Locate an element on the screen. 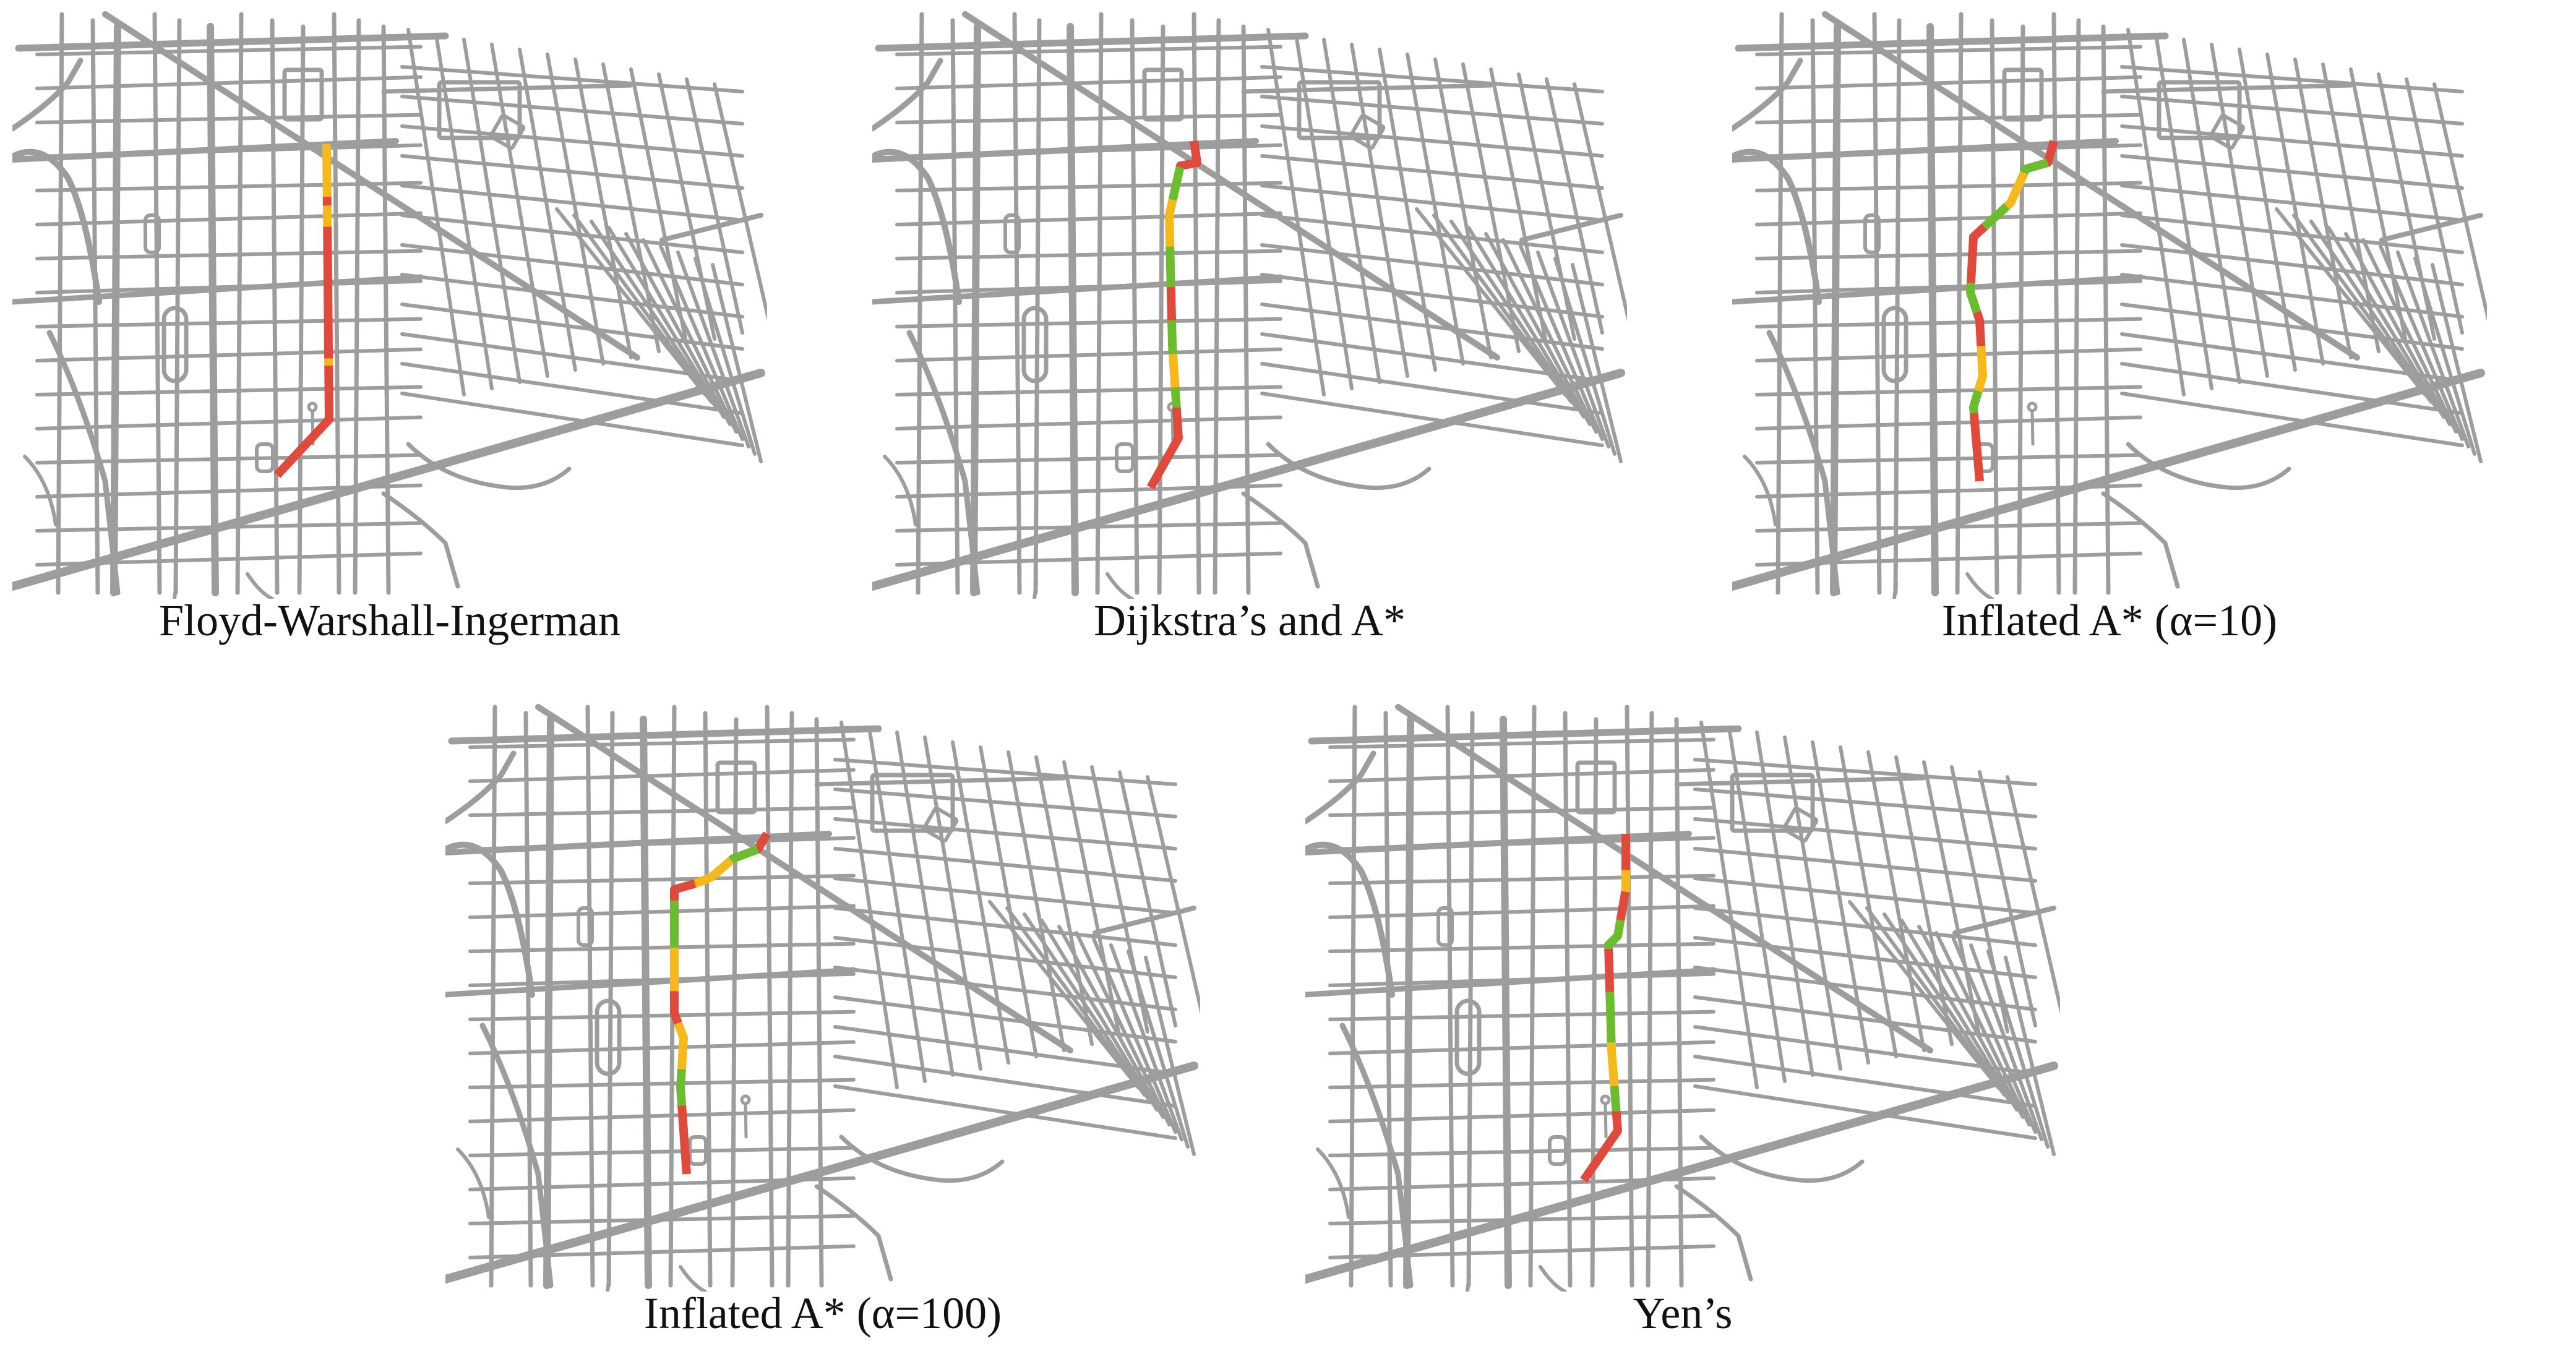 The image size is (2576, 1346). panel-caption: Dijkstra’s and A* is located at coordinates (1250, 620).